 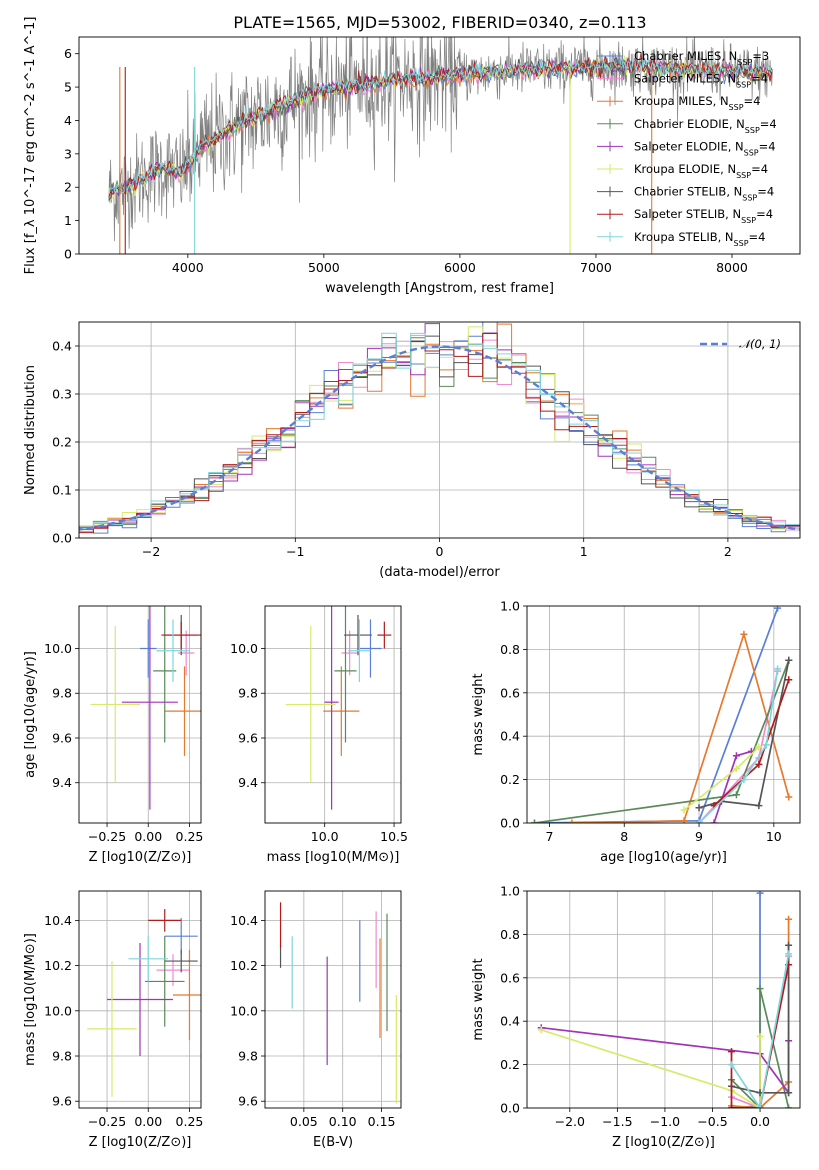 I want to click on mass-weight-vs-Z-ytick-label: 0.2, so click(x=510, y=1064).